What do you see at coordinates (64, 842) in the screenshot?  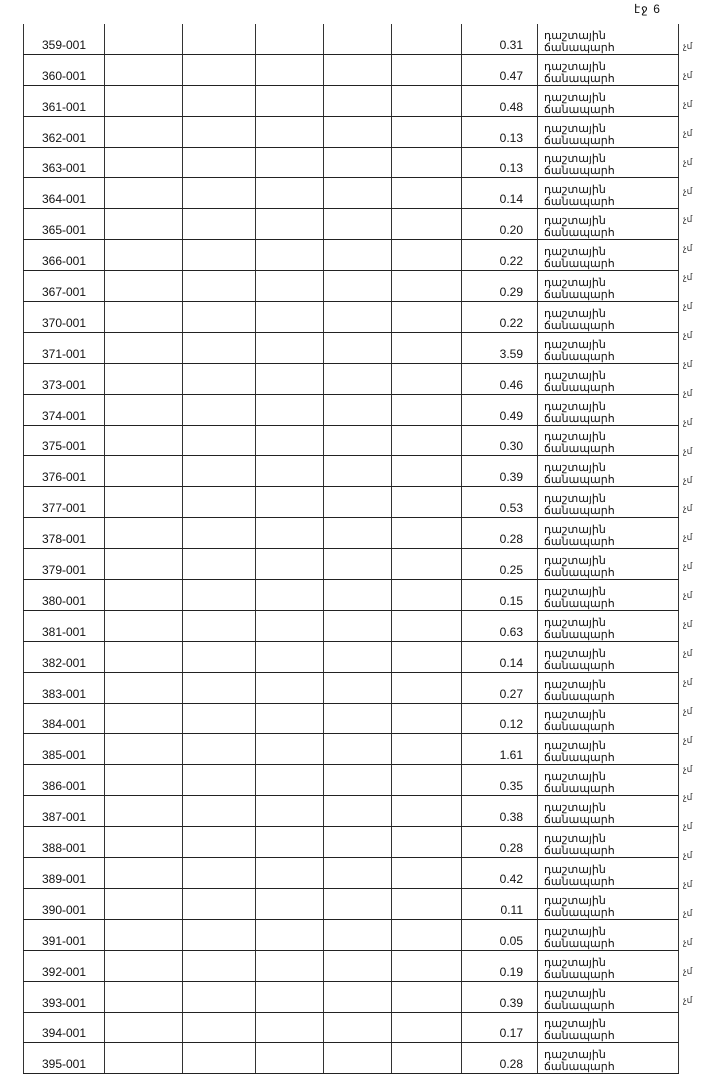 I see `parcel-id: 388-001` at bounding box center [64, 842].